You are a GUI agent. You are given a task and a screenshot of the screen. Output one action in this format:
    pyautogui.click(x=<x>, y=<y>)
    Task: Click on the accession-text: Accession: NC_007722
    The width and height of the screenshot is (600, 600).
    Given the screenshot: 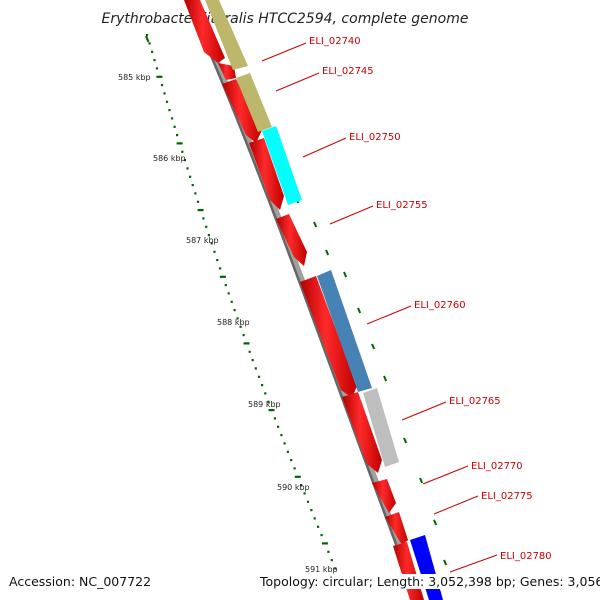 What is the action you would take?
    pyautogui.click(x=80, y=581)
    